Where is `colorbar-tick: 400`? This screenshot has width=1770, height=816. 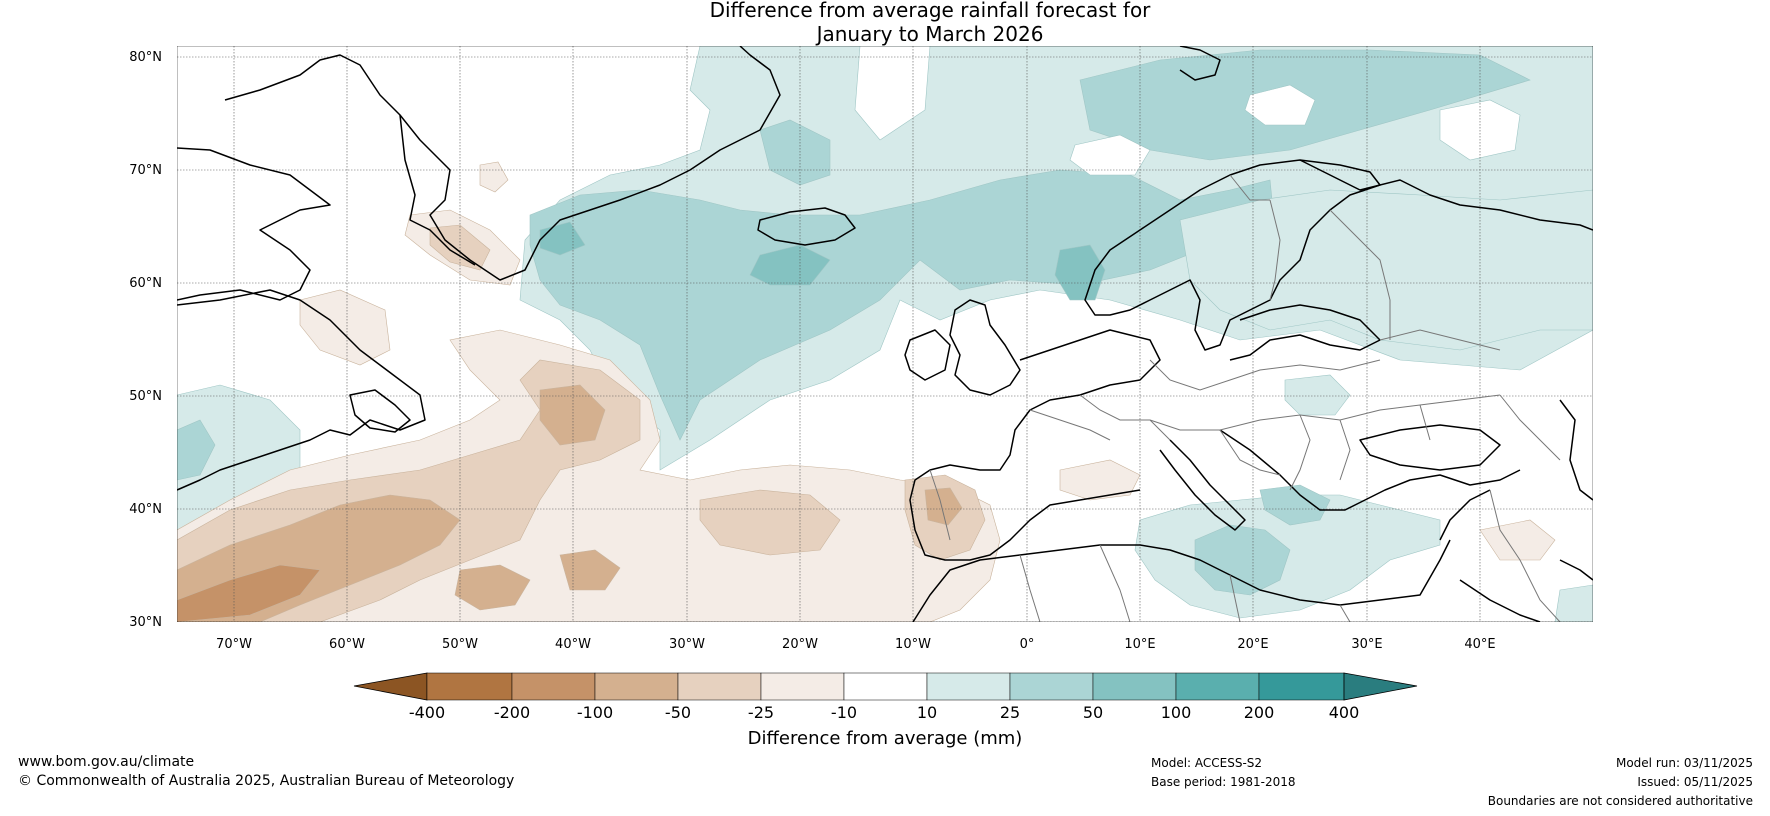 colorbar-tick: 400 is located at coordinates (1344, 712).